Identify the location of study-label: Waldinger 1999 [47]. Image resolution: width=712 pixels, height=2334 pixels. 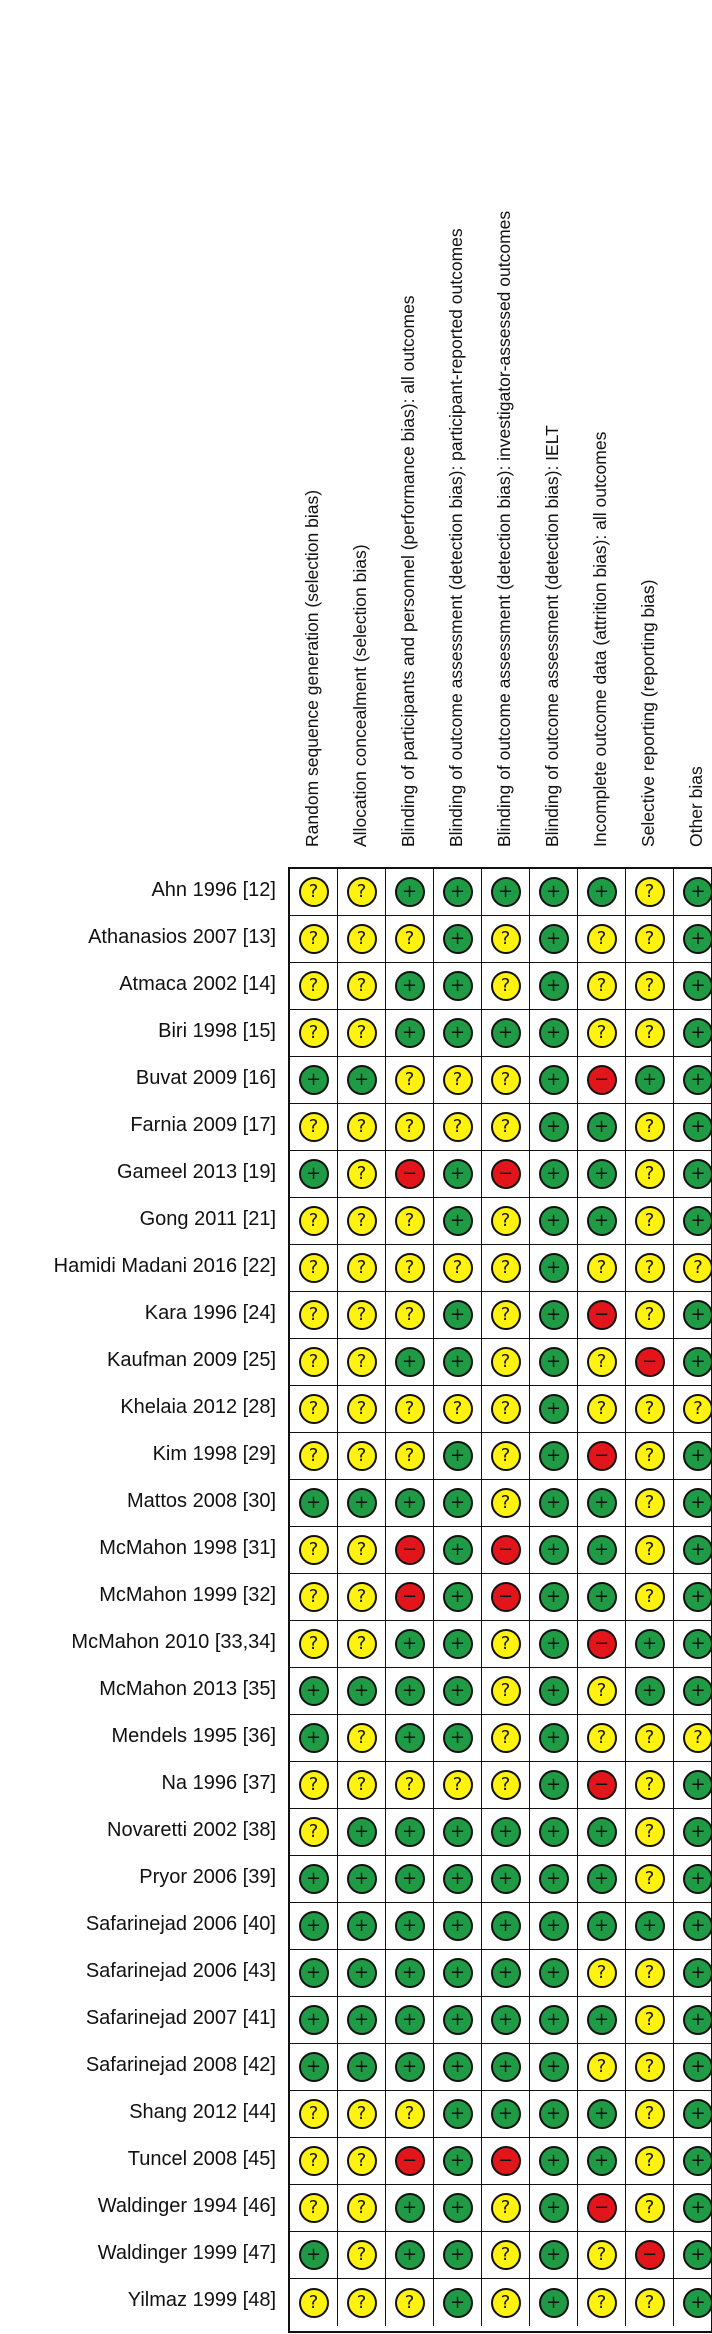
(186, 2253).